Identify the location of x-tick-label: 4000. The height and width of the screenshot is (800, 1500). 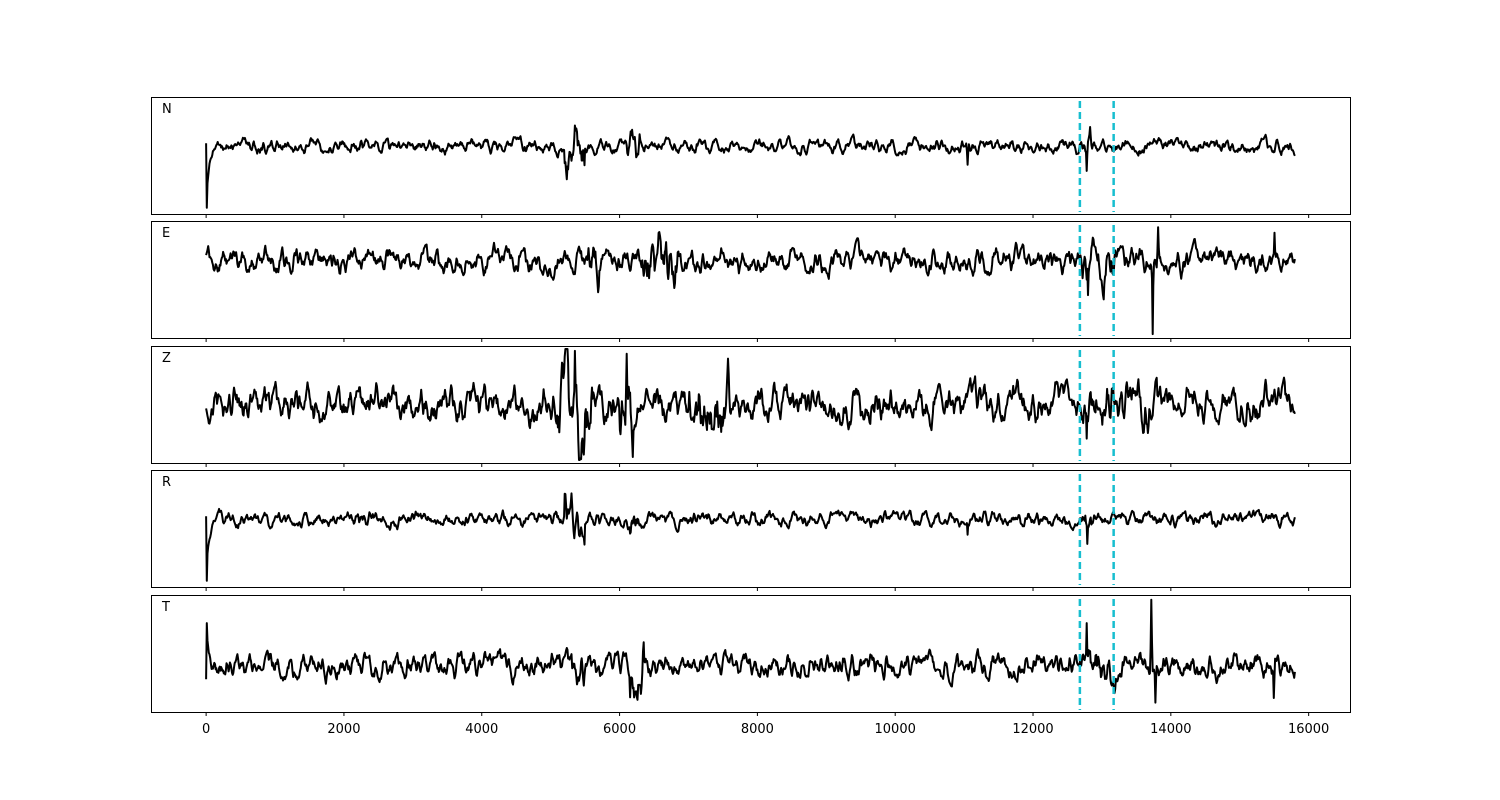
(481, 729).